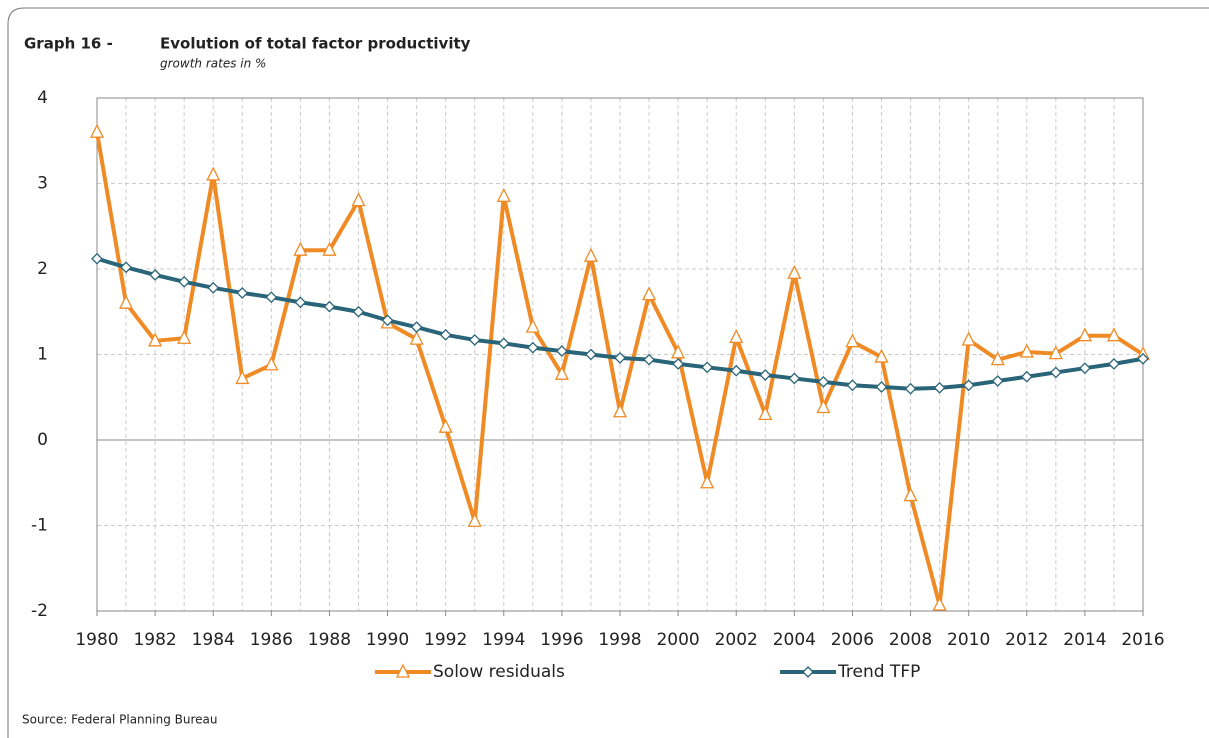  What do you see at coordinates (271, 640) in the screenshot?
I see `x-tick-label: 1986` at bounding box center [271, 640].